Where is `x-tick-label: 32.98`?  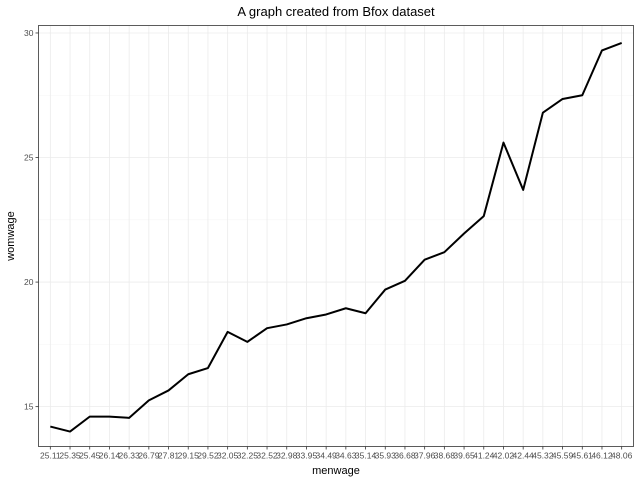 x-tick-label: 32.98 is located at coordinates (287, 456).